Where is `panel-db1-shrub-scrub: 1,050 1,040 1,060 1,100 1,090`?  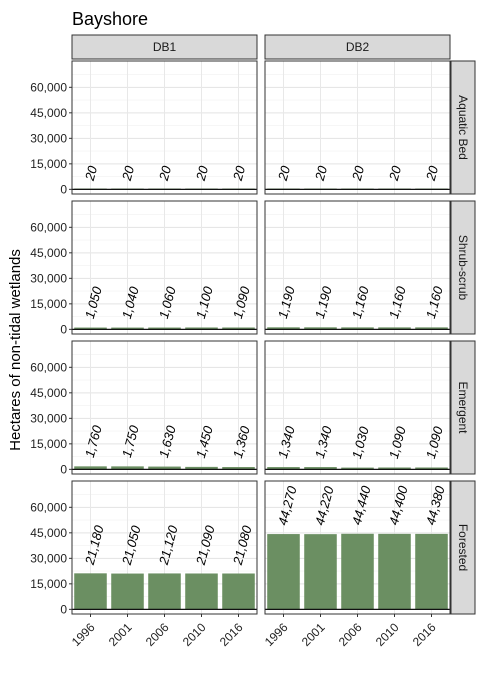
panel-db1-shrub-scrub: 1,050 1,040 1,060 1,100 1,090 is located at coordinates (164, 267).